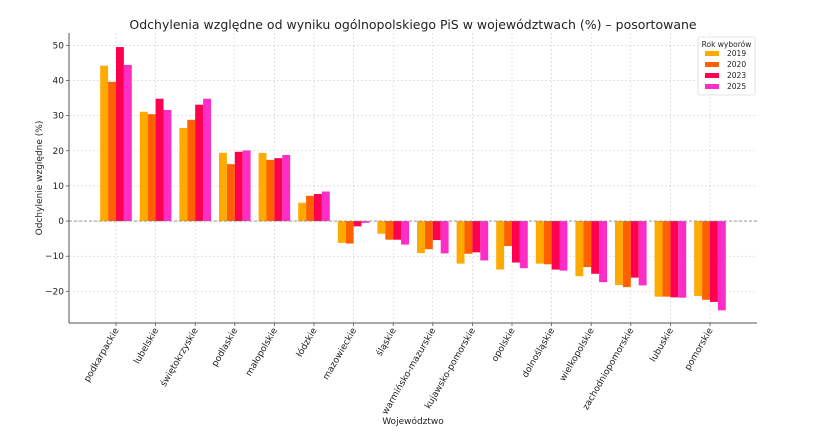 This screenshot has height=433, width=815. I want to click on legend-label: 2019, so click(736, 53).